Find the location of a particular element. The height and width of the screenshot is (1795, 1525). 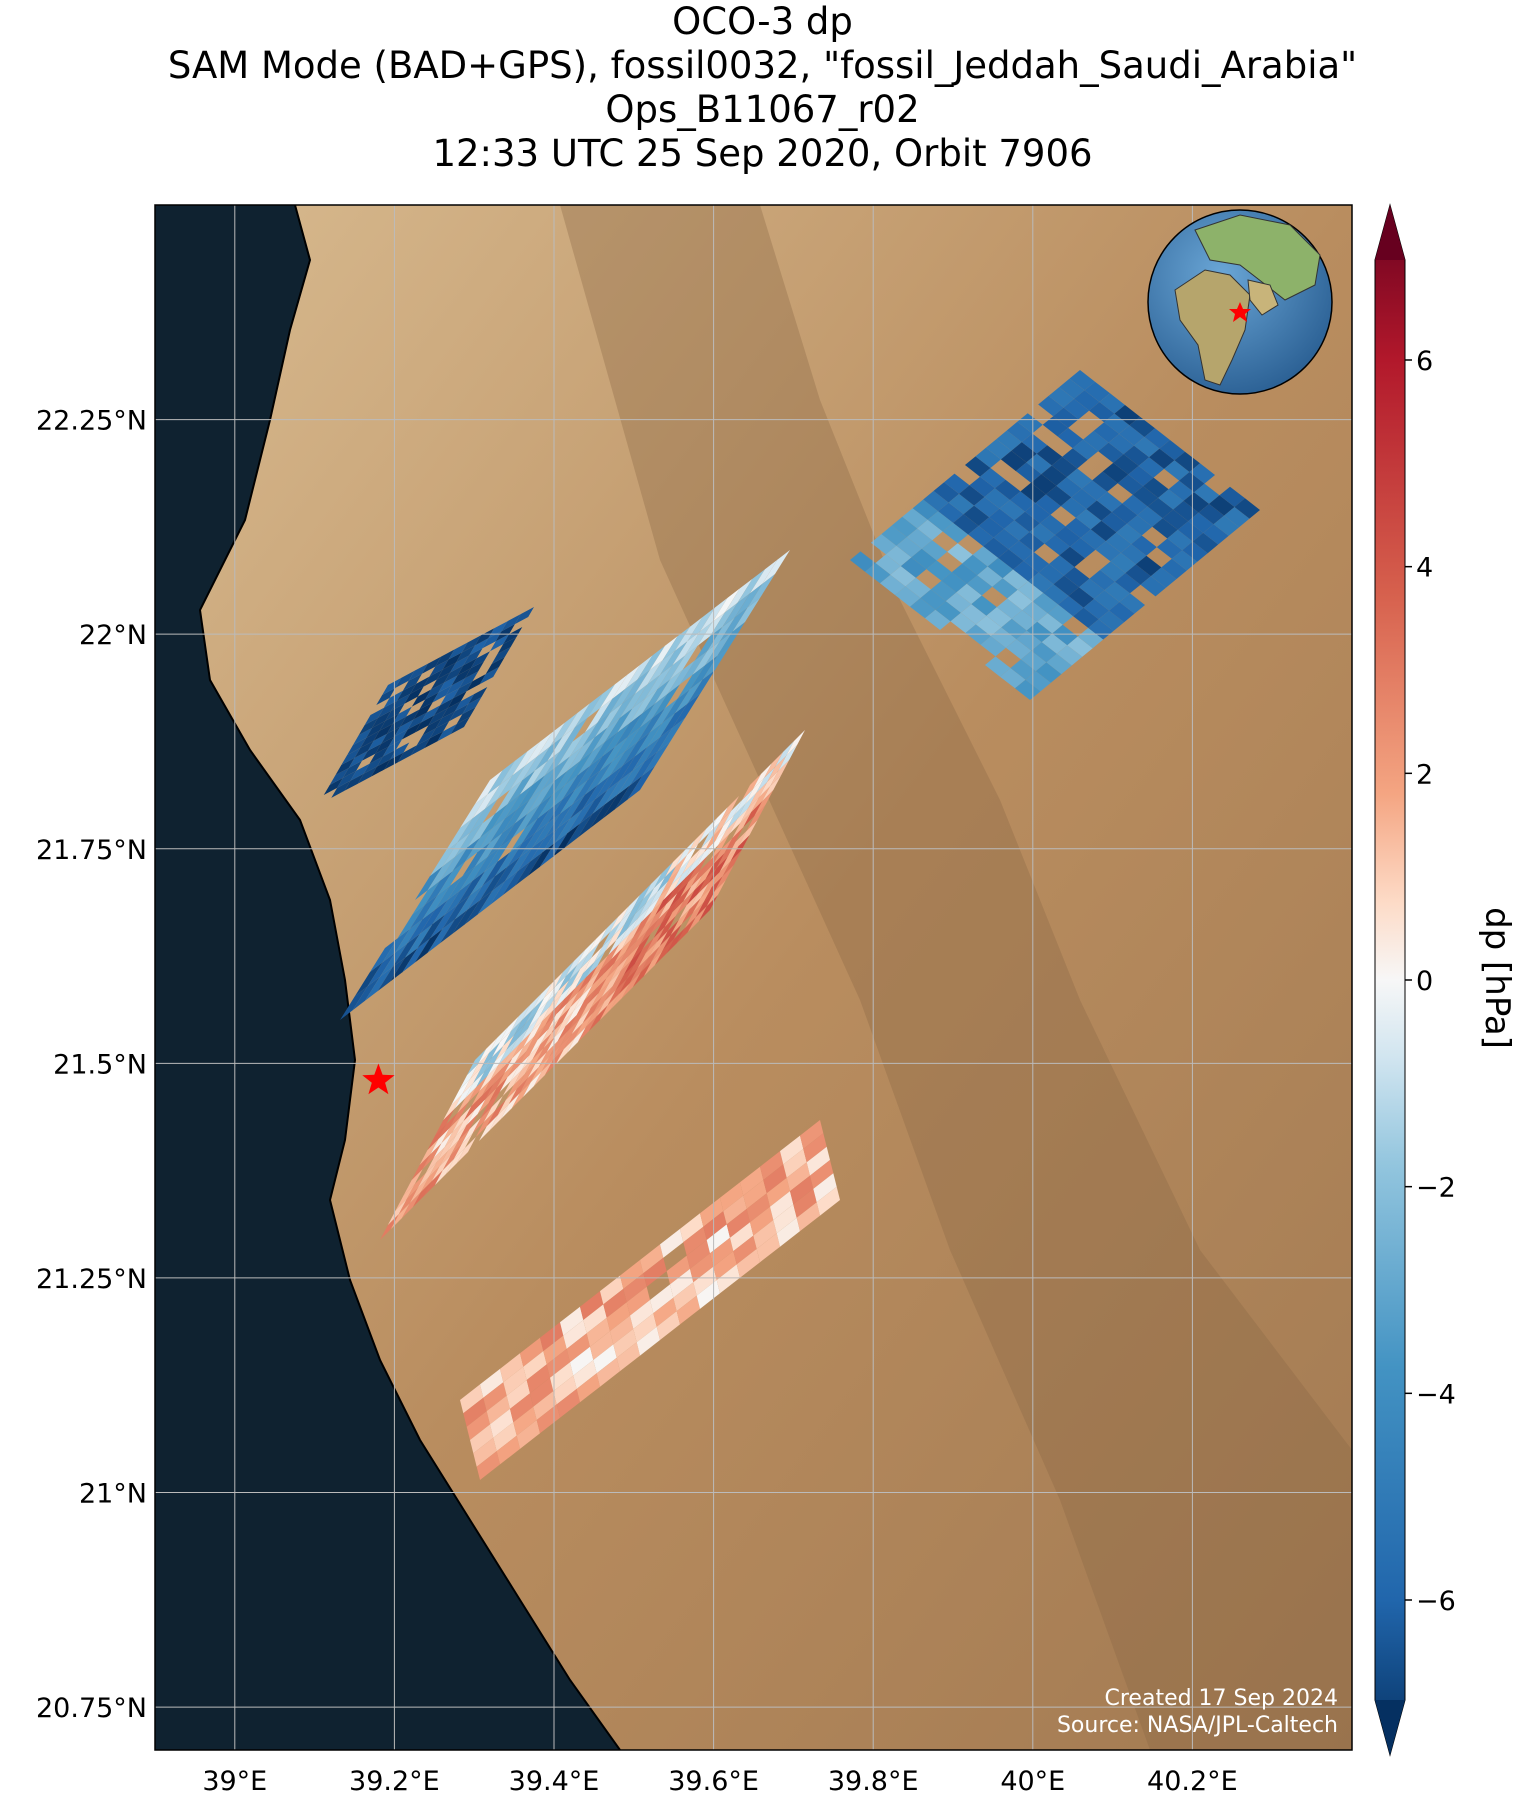

lat-tick-label: 21°N is located at coordinates (113, 1494).